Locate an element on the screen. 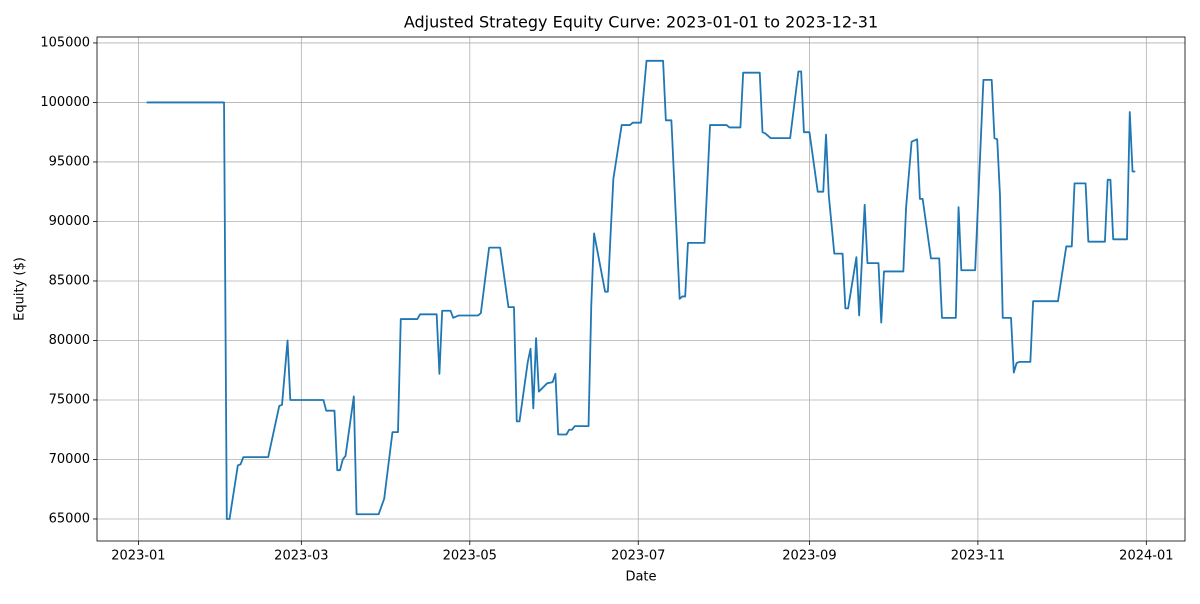 The width and height of the screenshot is (1200, 604). y-tick-label: 80000 is located at coordinates (69, 340).